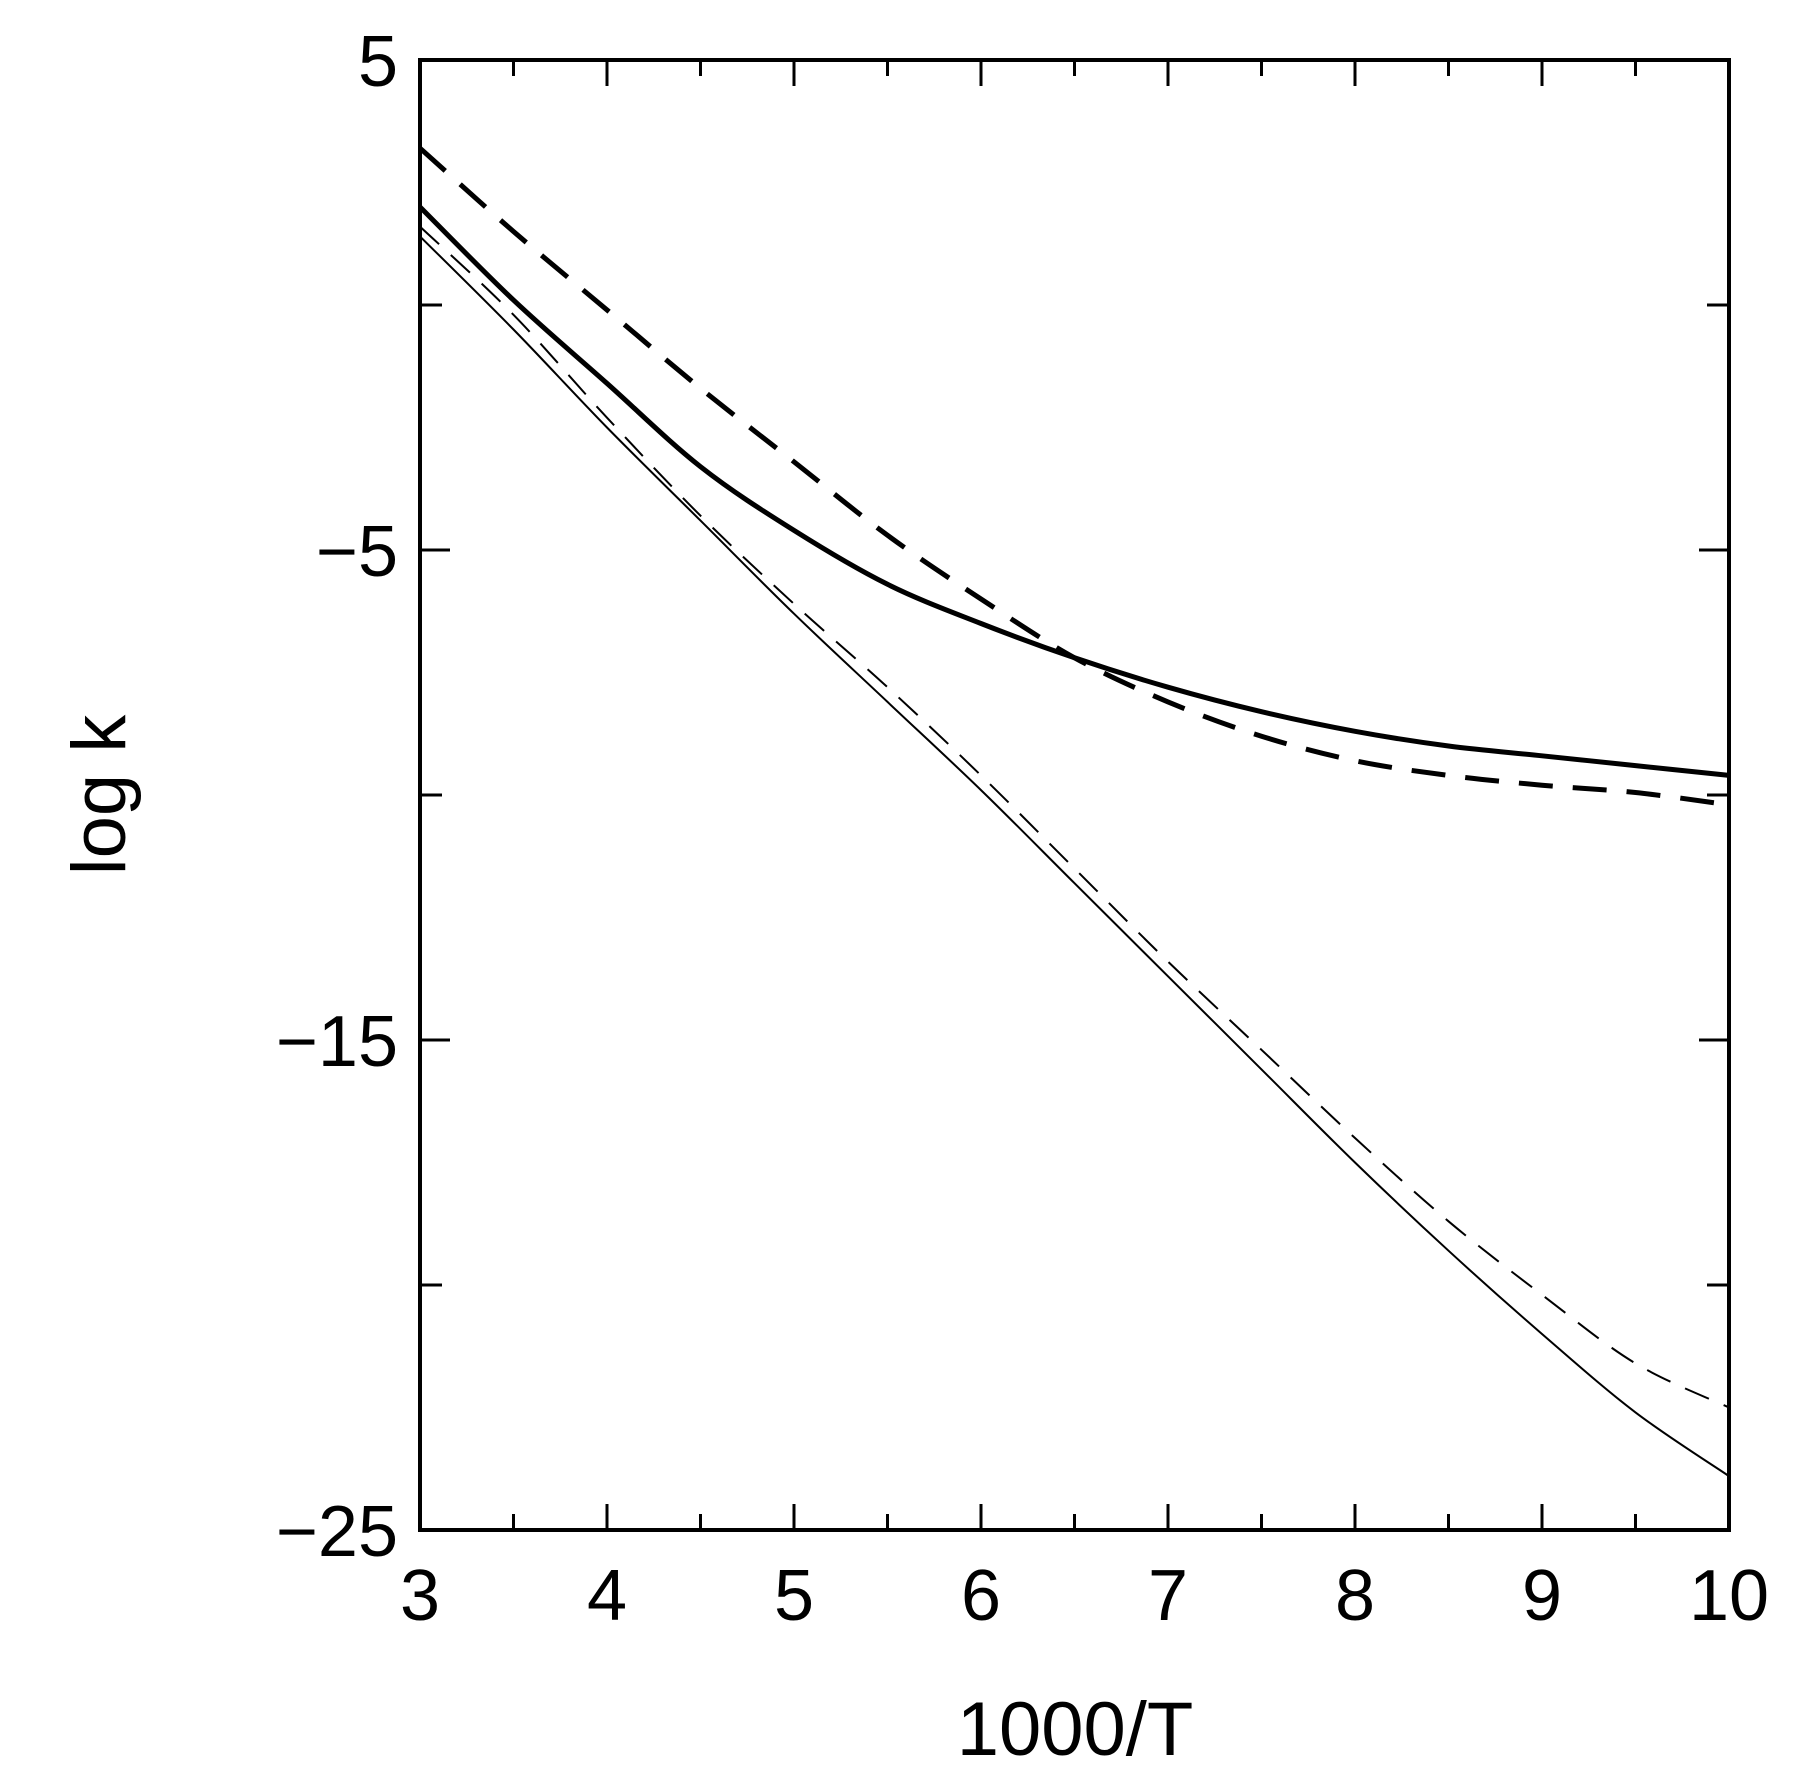  I want to click on x-axis-title: 1000/T, so click(1075, 1729).